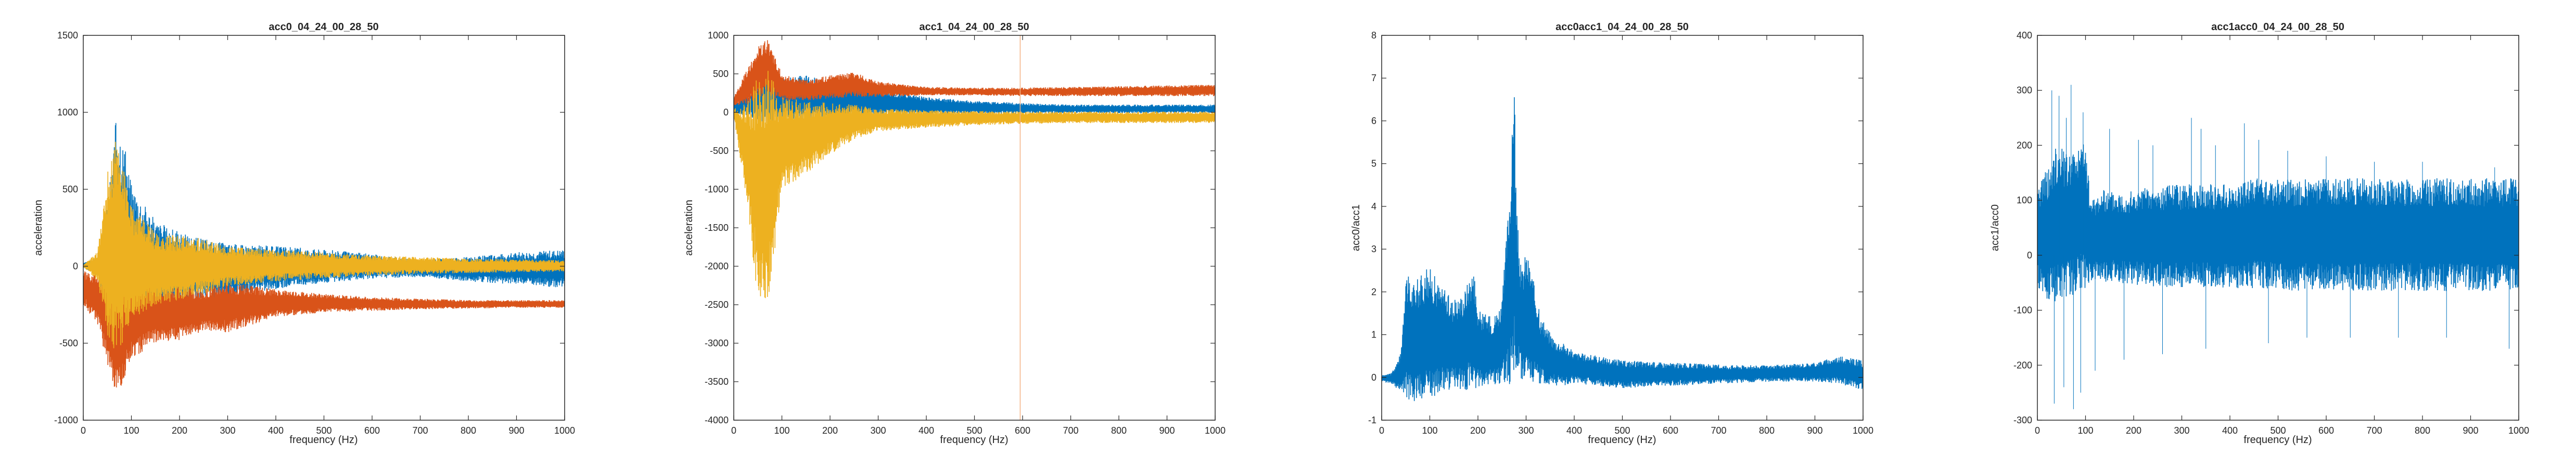 Image resolution: width=2576 pixels, height=468 pixels. Describe the element at coordinates (2022, 310) in the screenshot. I see `y-tick-label: -100` at that location.